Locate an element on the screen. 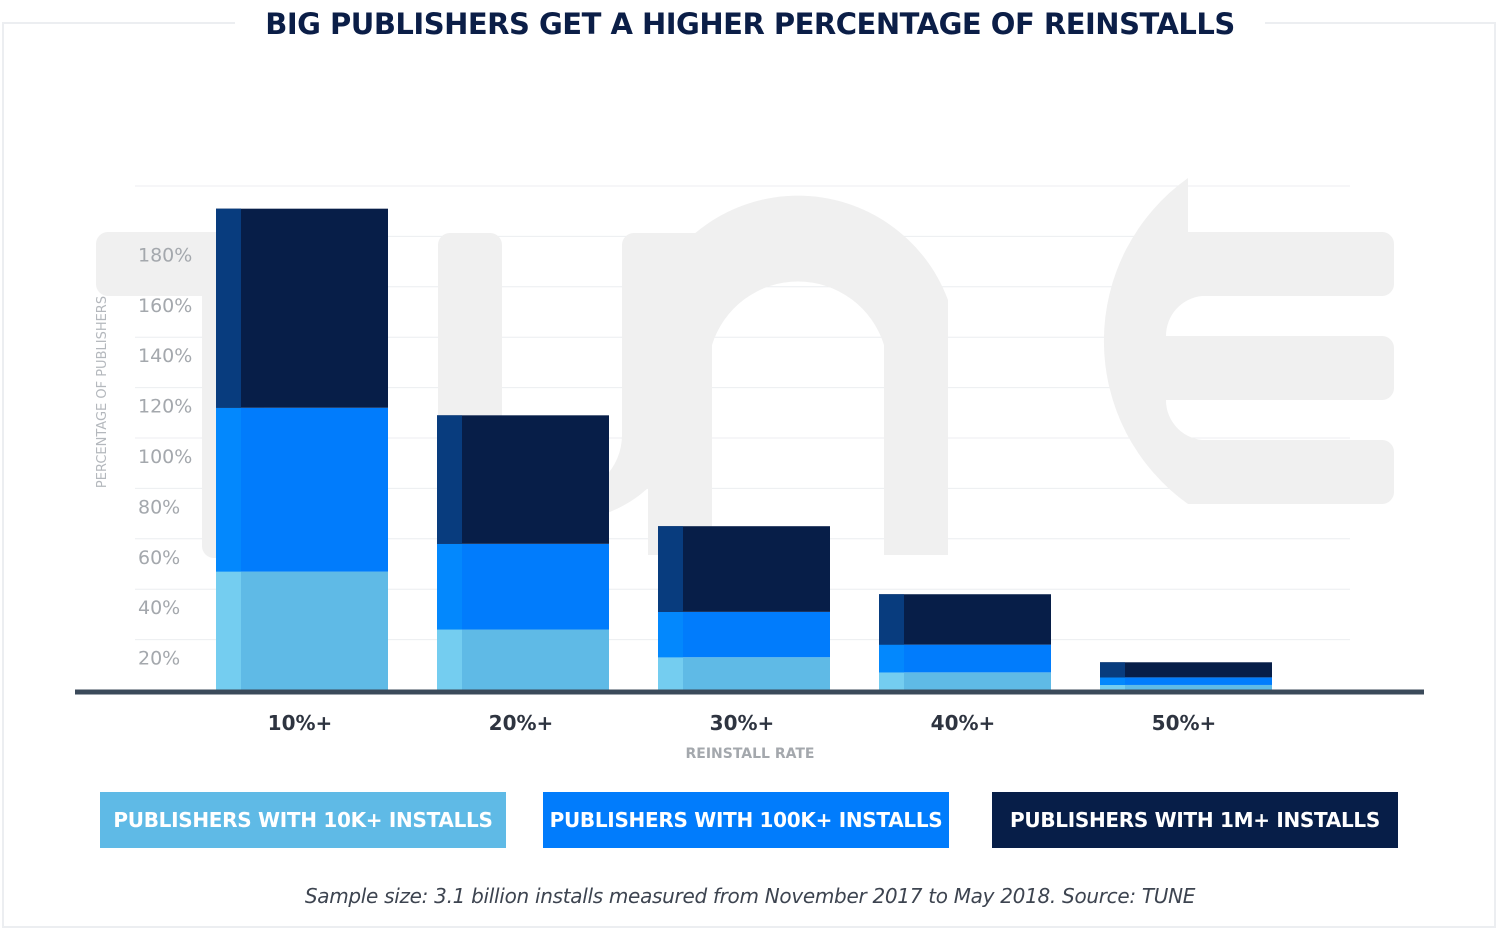 The width and height of the screenshot is (1500, 932). y-tick-label: 160% is located at coordinates (165, 306).